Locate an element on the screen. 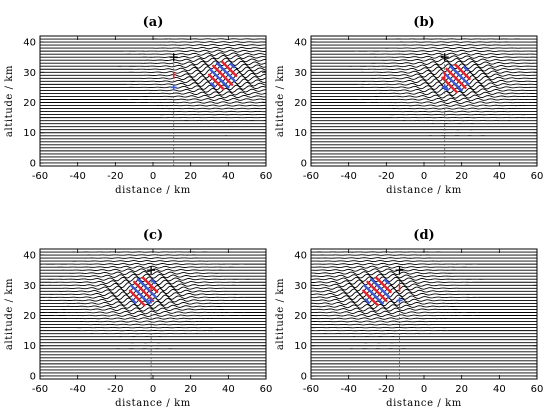 This screenshot has height=417, width=550. x-tick-label: -60 is located at coordinates (311, 389).